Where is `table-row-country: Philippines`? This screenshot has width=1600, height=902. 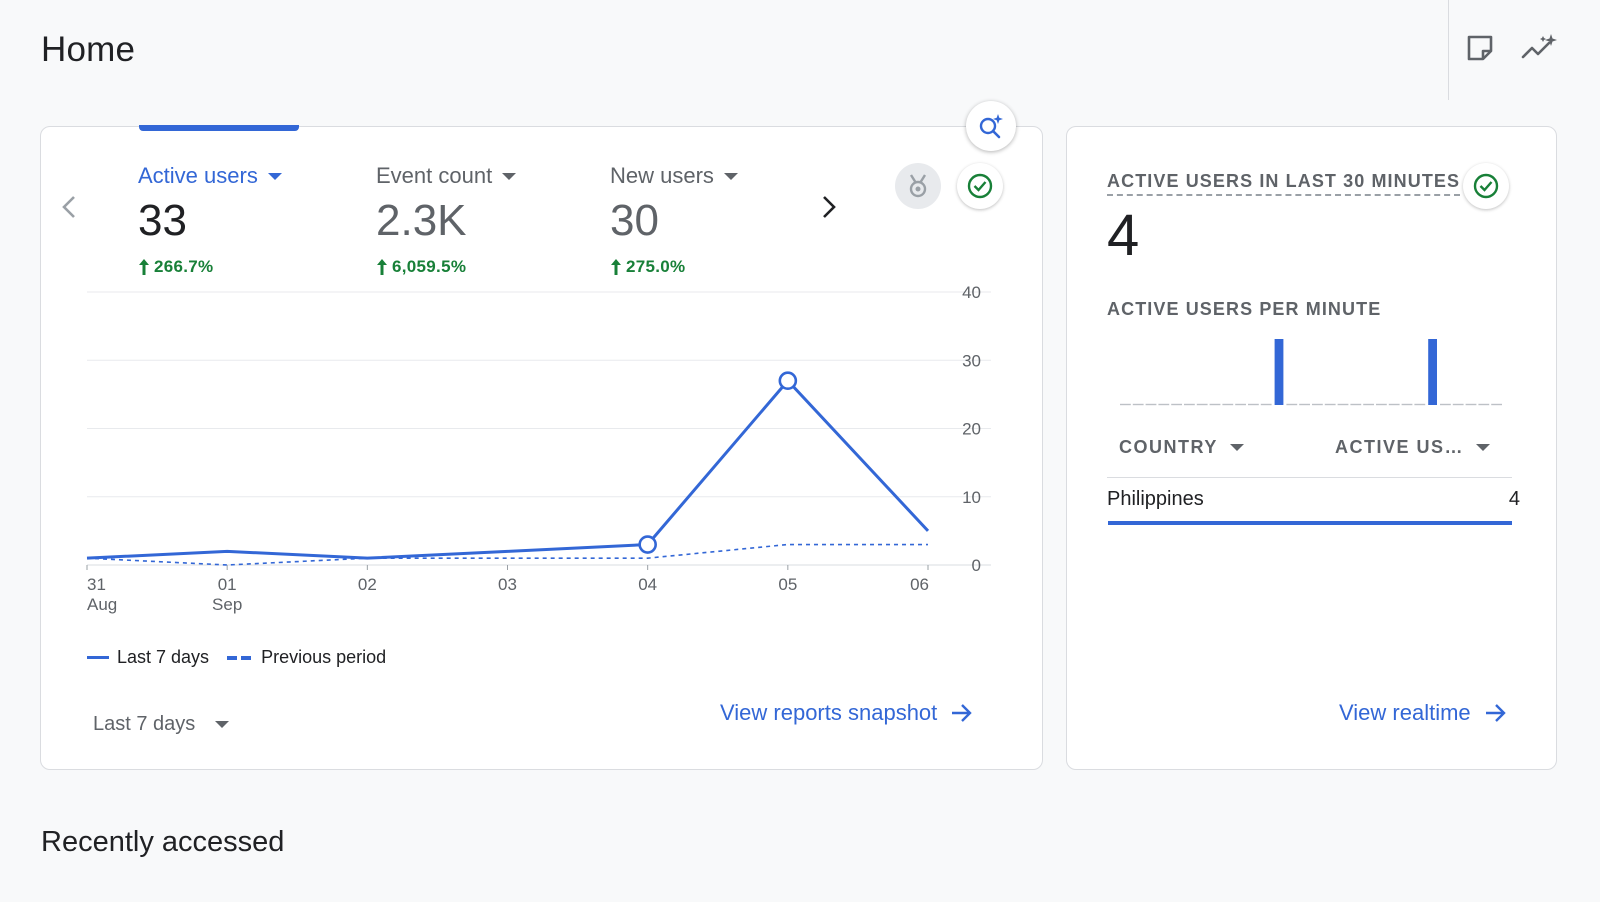 table-row-country: Philippines is located at coordinates (1155, 499).